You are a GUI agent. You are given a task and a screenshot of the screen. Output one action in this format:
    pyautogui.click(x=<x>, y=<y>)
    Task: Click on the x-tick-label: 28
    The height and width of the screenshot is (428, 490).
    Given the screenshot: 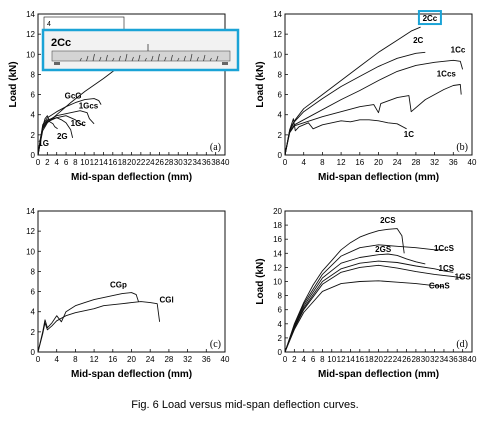 What is the action you would take?
    pyautogui.click(x=168, y=359)
    